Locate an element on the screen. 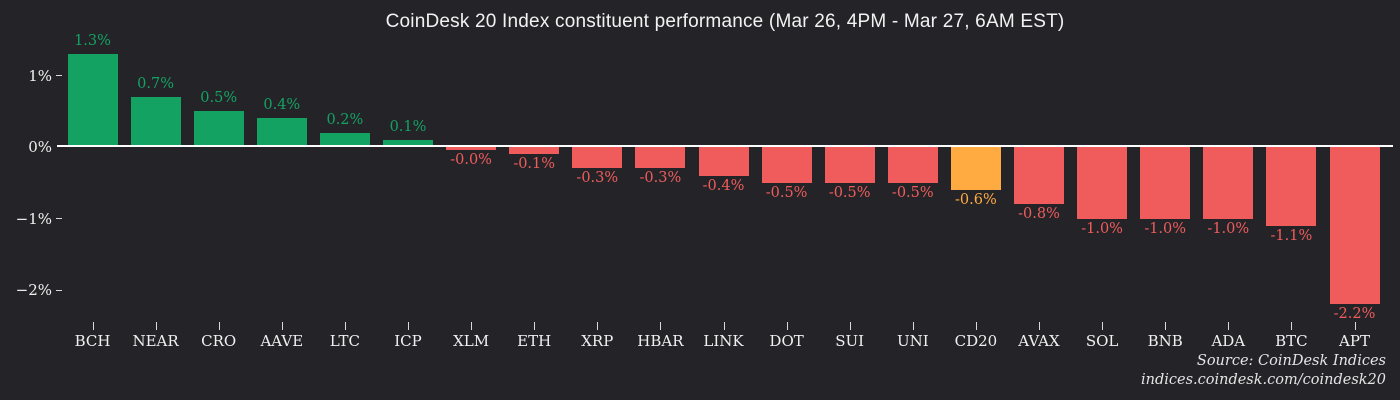 The height and width of the screenshot is (400, 1400). bar-xrp is located at coordinates (597, 158).